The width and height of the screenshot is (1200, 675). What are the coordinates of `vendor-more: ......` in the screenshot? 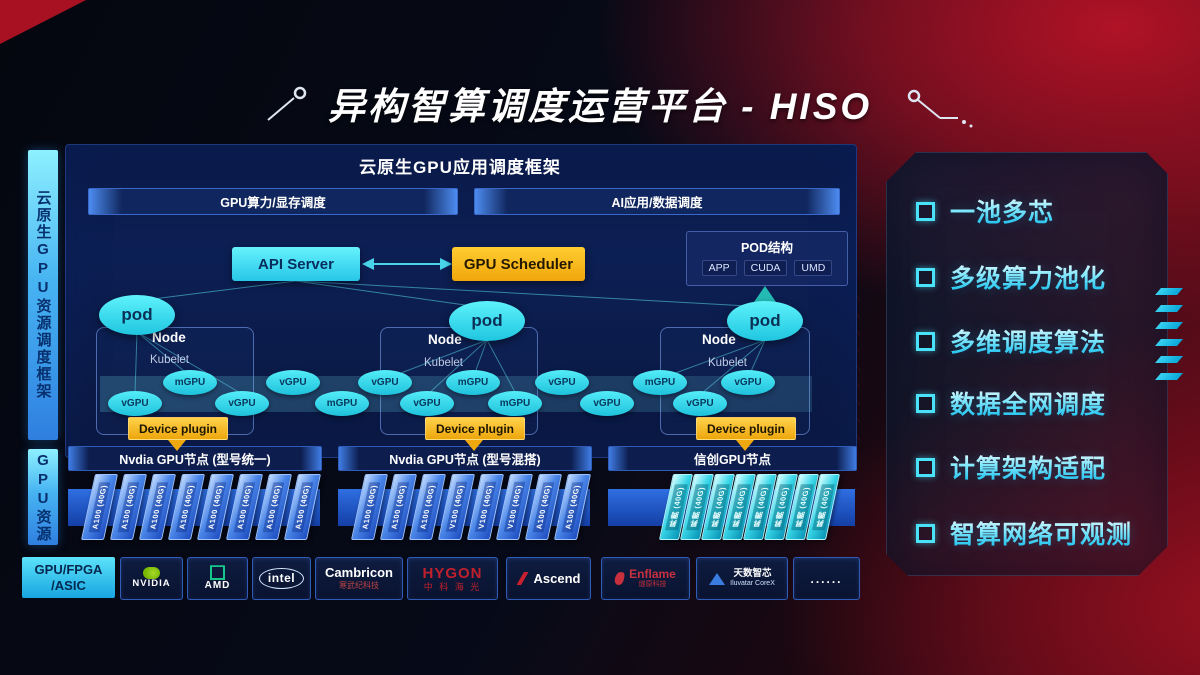 It's located at (826, 578).